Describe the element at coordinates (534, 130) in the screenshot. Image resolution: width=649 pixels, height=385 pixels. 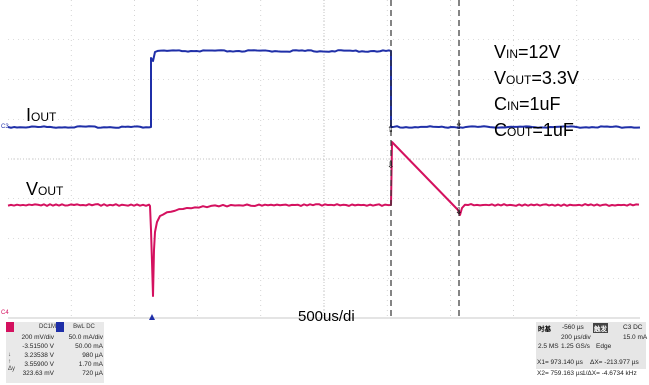
I see `cout-condition: COUT=1uF` at that location.